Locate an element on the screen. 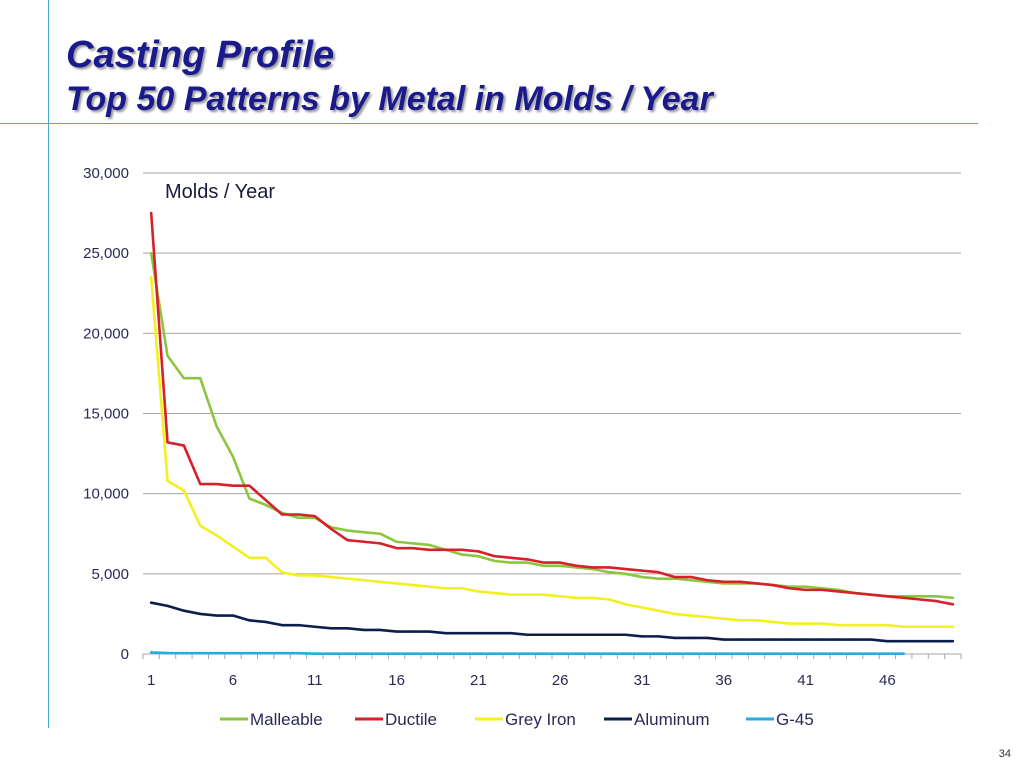 The height and width of the screenshot is (768, 1024). x-tick-label: 31 is located at coordinates (642, 680).